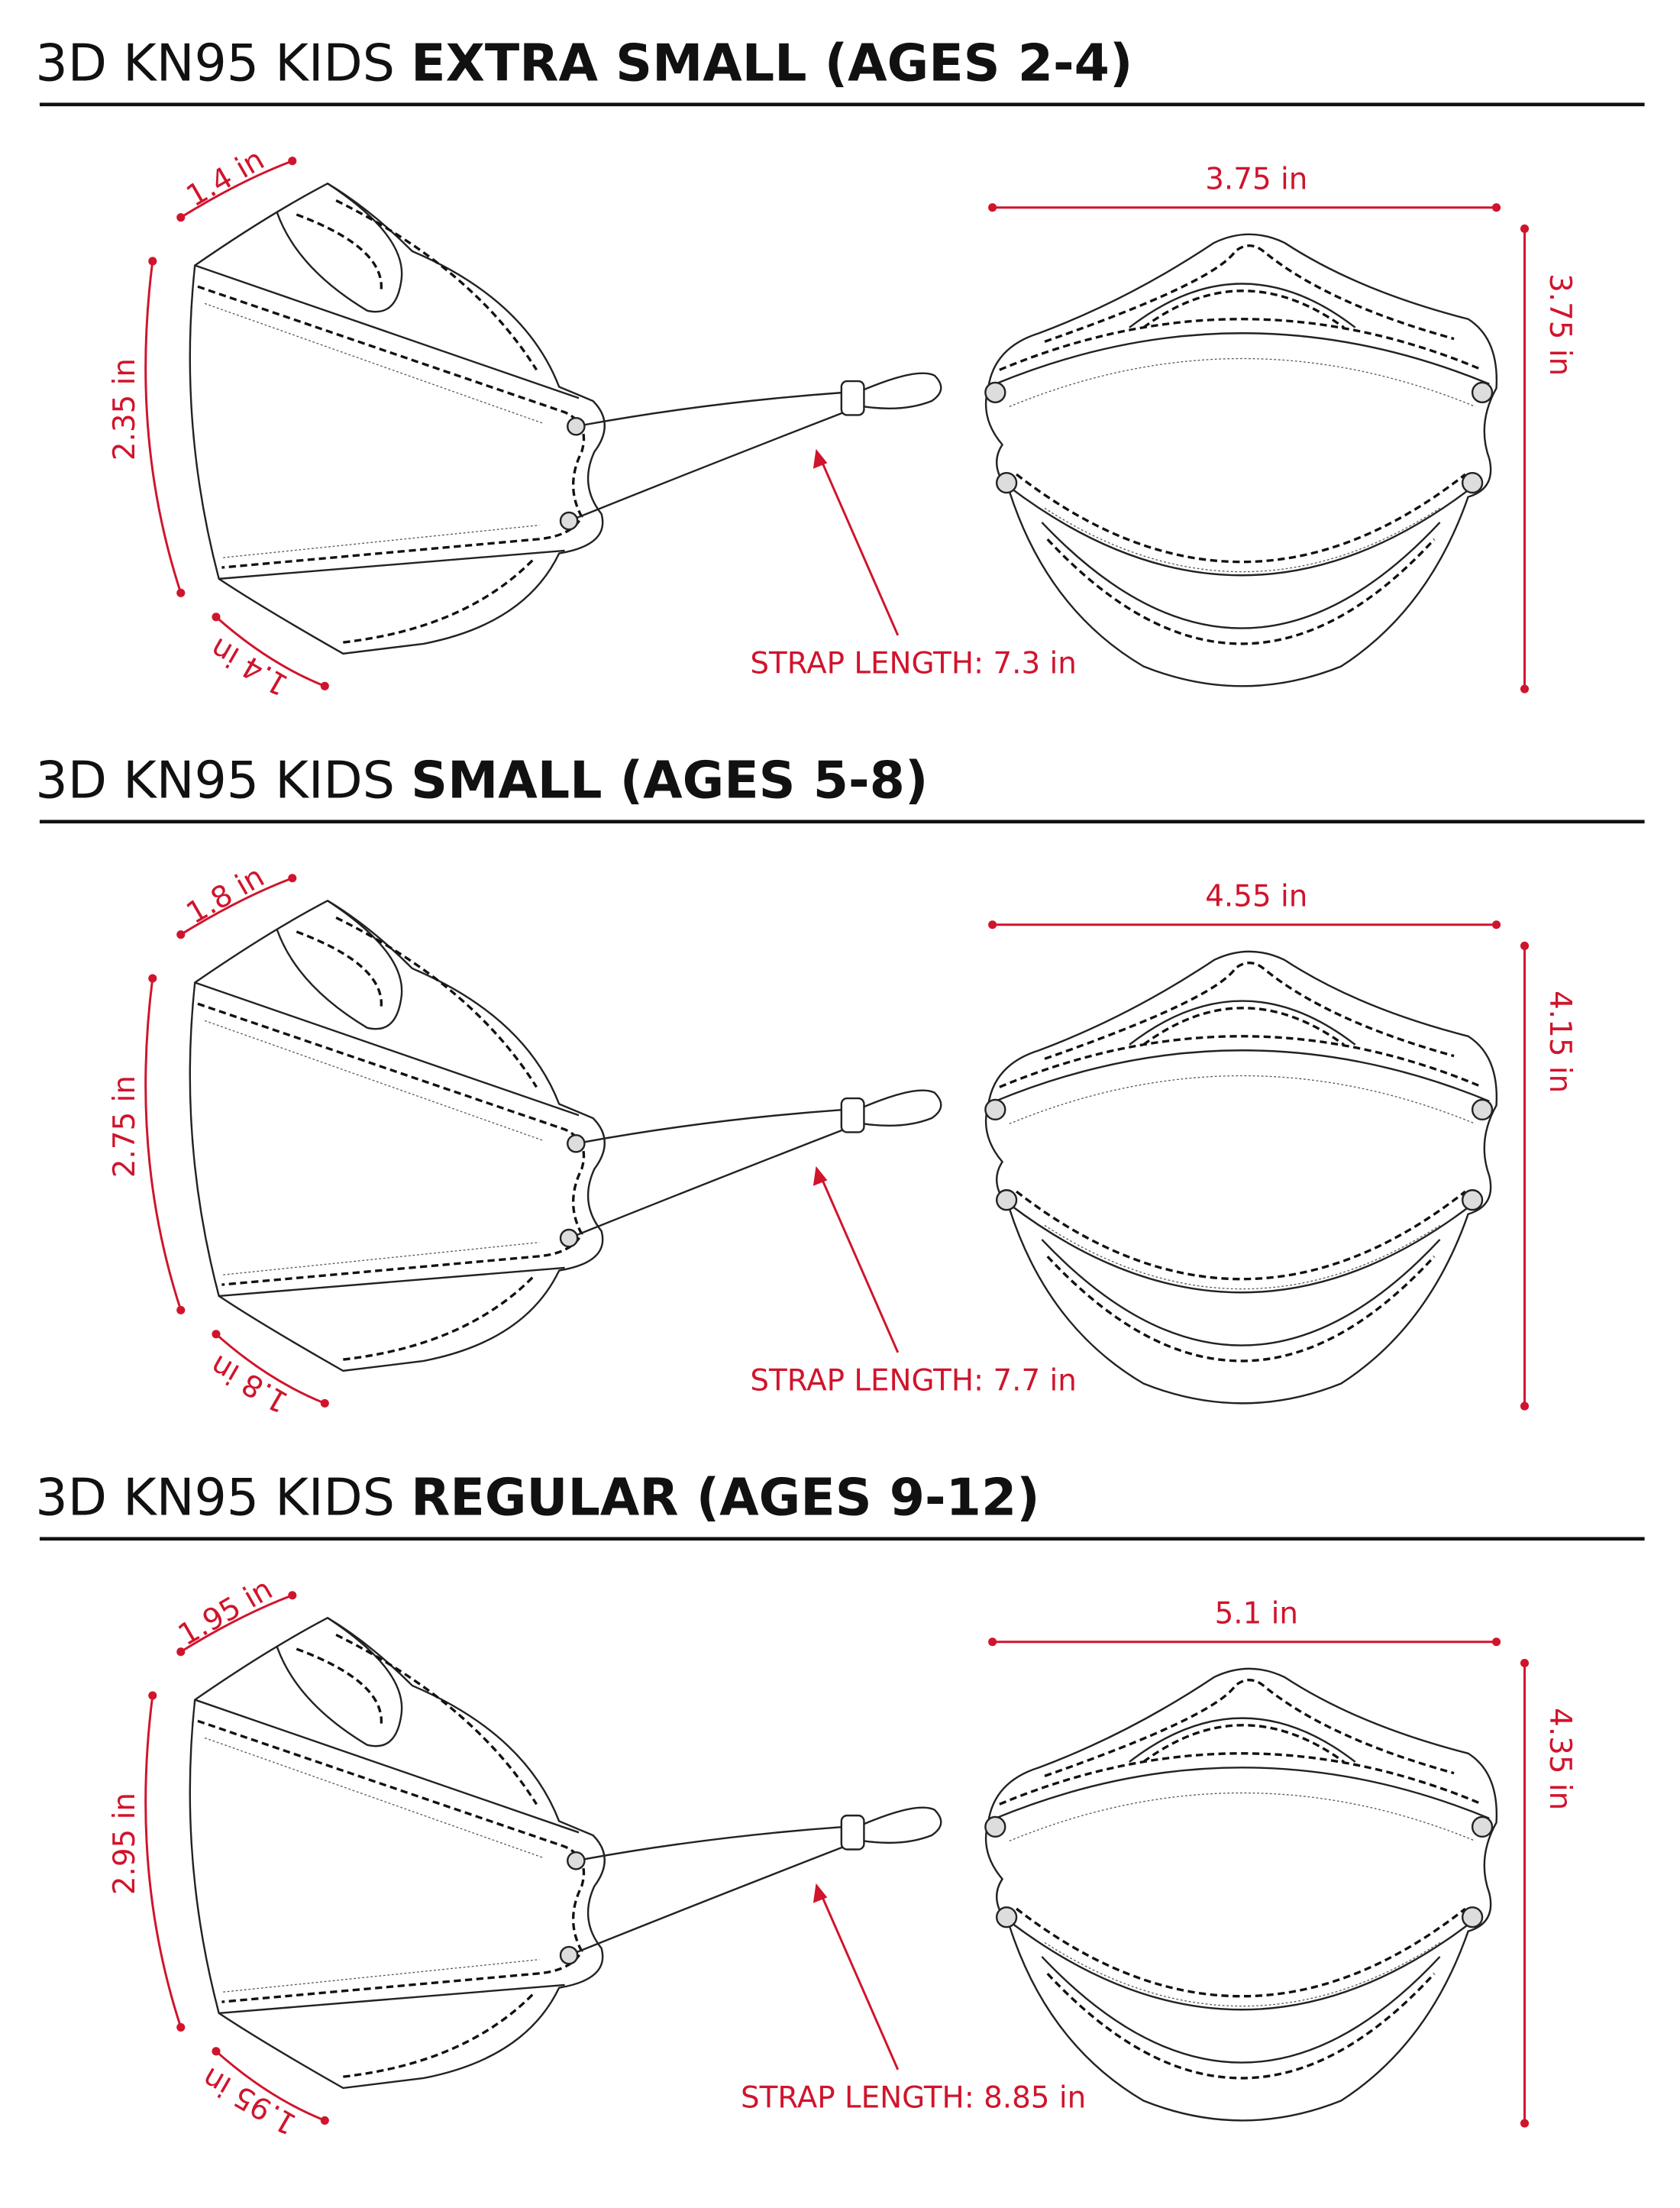 The height and width of the screenshot is (2208, 1680). What do you see at coordinates (270, 2086) in the screenshot?
I see `dim-bottom-line` at bounding box center [270, 2086].